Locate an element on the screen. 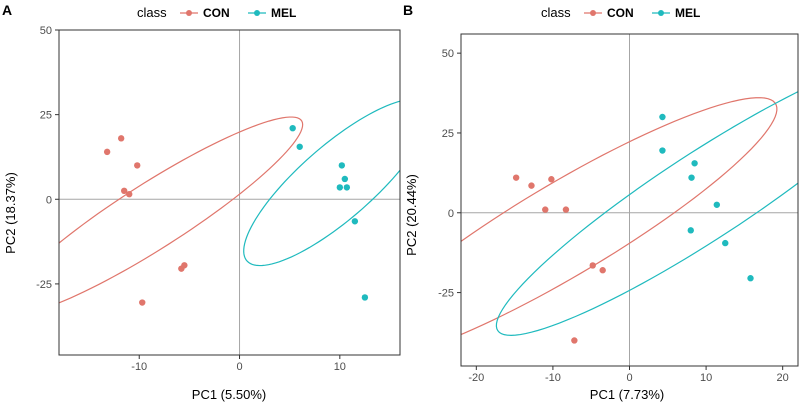 This screenshot has width=800, height=411. x-tick-label-a: -10 is located at coordinates (139, 367).